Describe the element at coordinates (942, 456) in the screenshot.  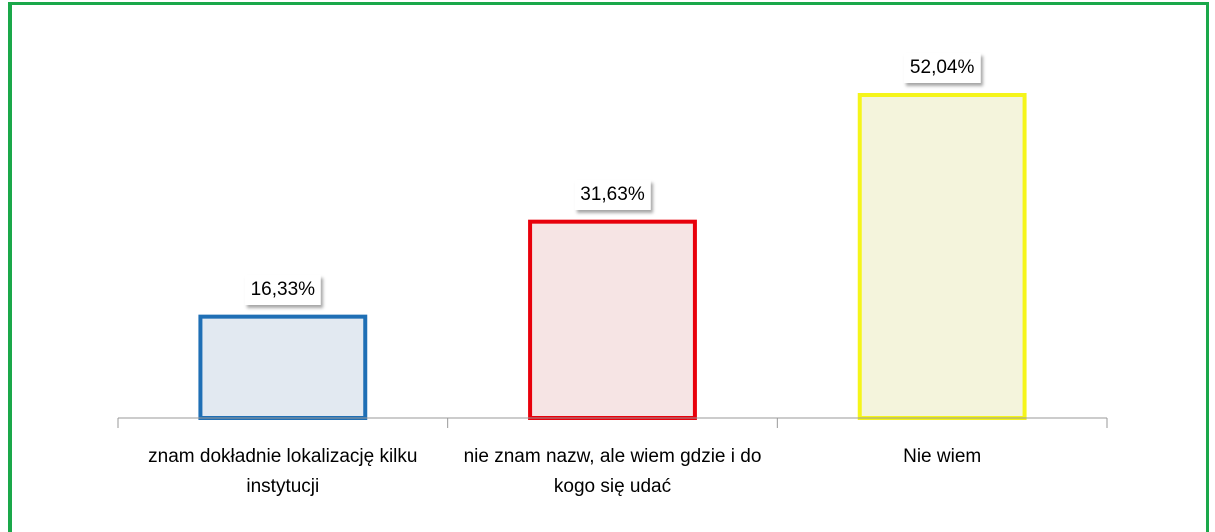
I see `x-tick-label: Nie wiem` at that location.